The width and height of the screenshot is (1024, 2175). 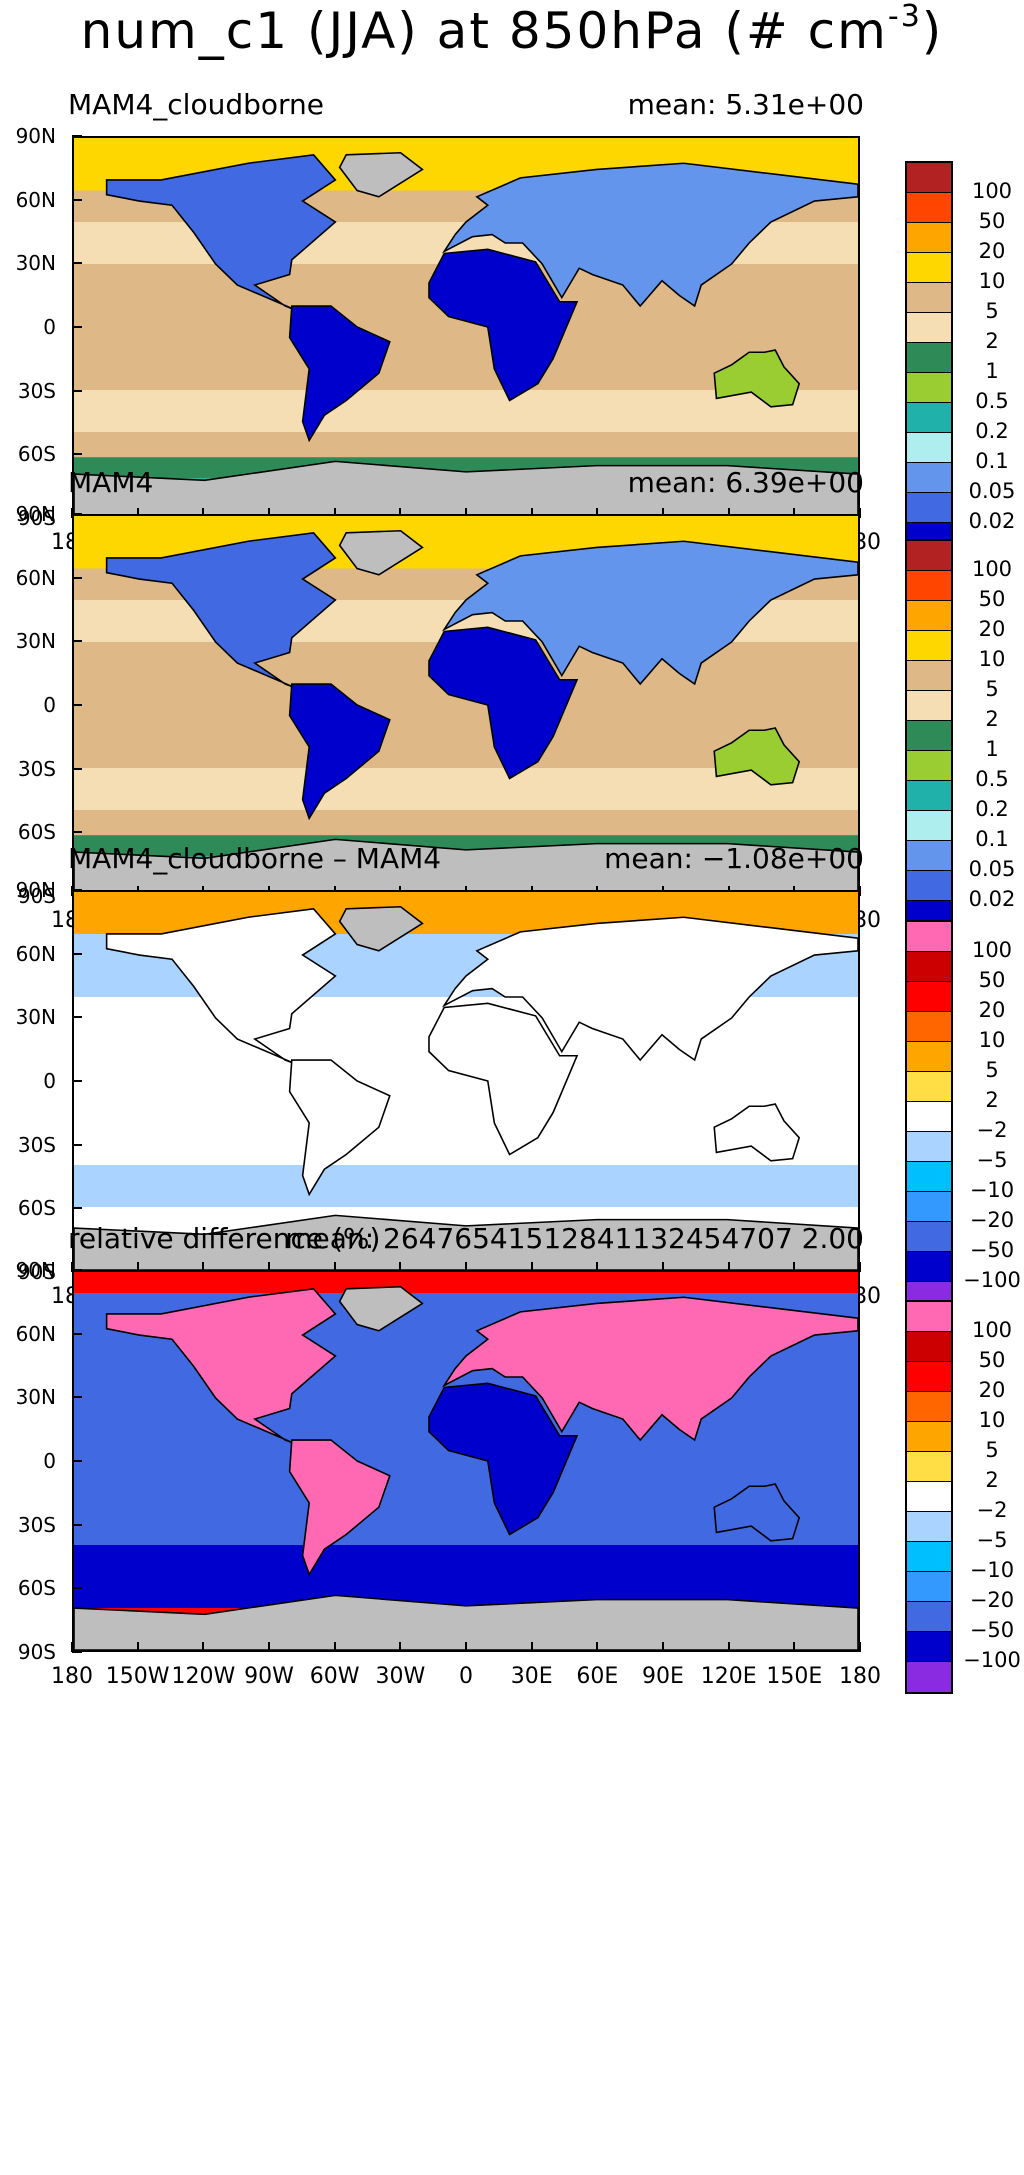 What do you see at coordinates (992, 869) in the screenshot?
I see `colorbar-label: 0.05` at bounding box center [992, 869].